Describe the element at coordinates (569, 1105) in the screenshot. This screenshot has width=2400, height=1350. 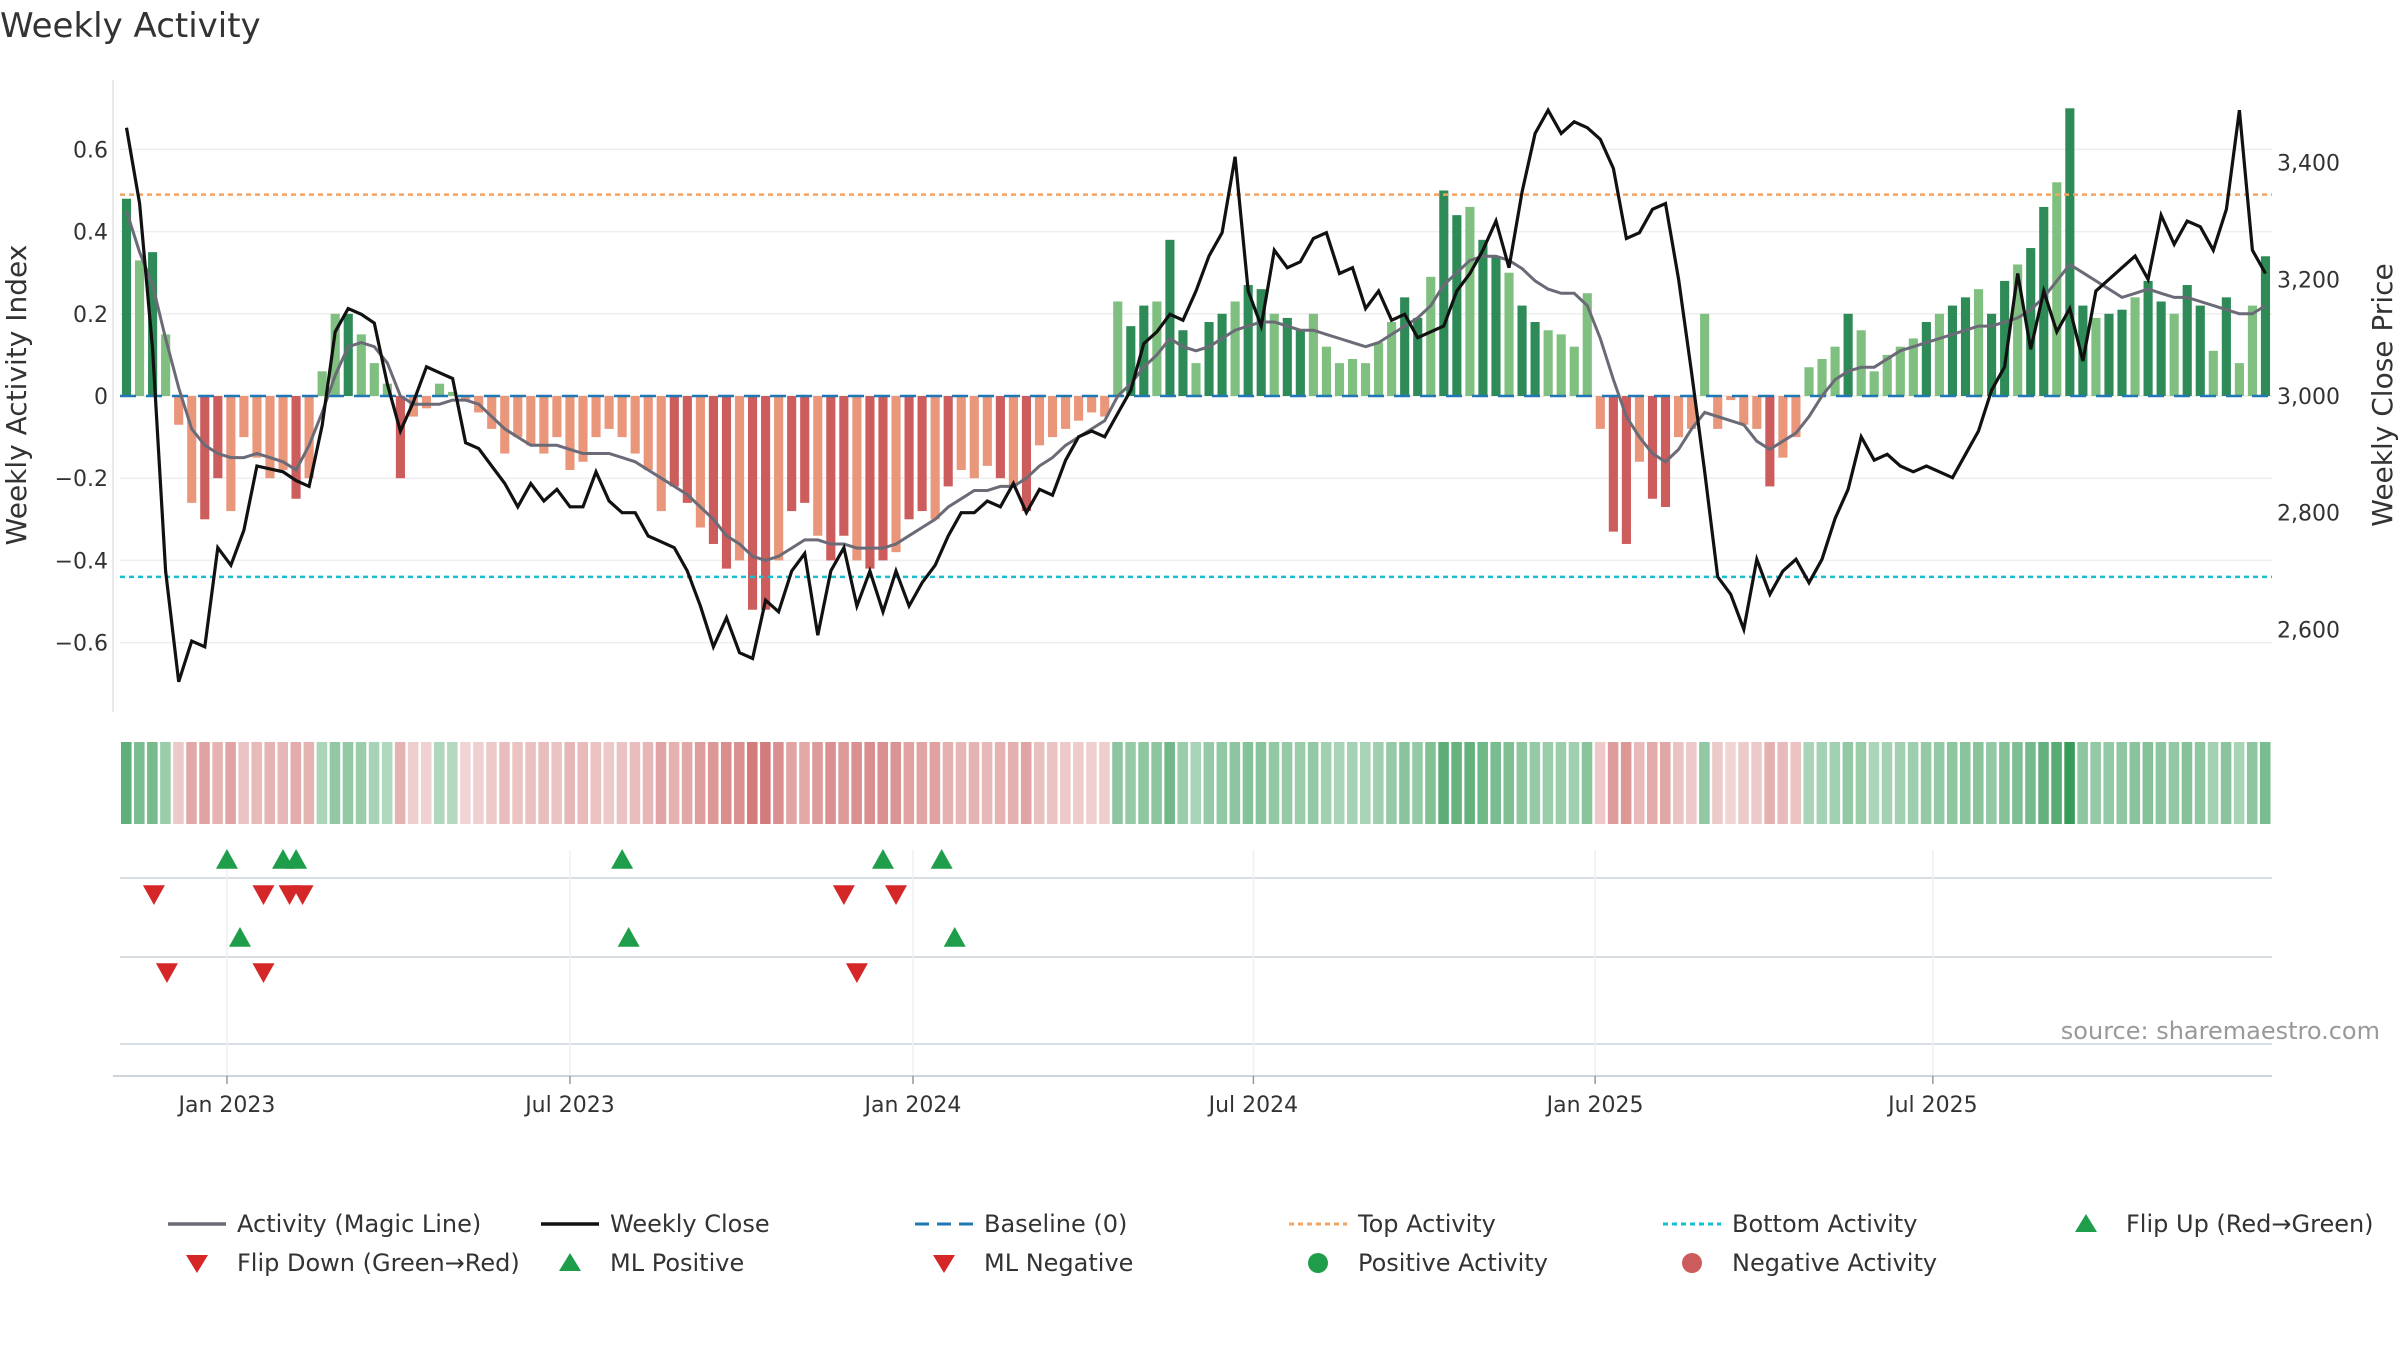
I see `x-tick-label: Jul 2023` at that location.